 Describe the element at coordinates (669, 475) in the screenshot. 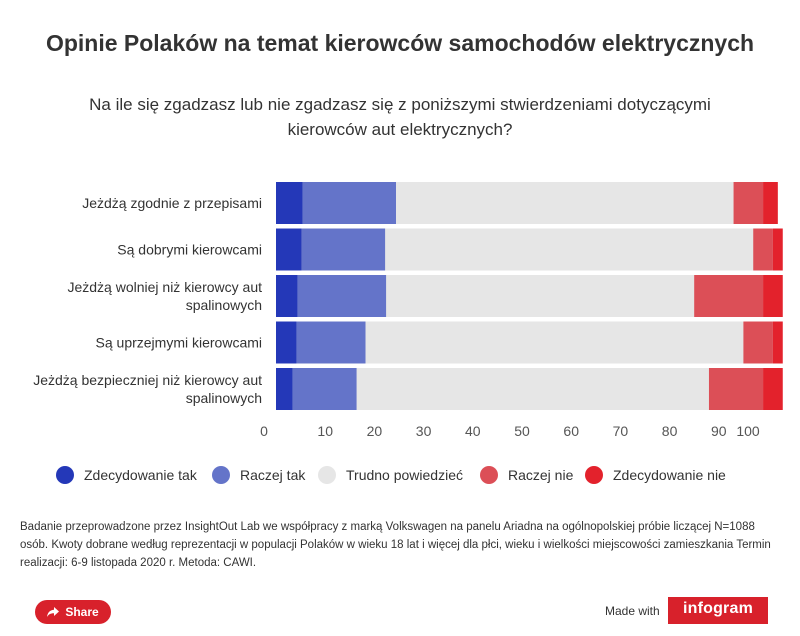

I see `legend-label: Zdecydowanie nie` at that location.